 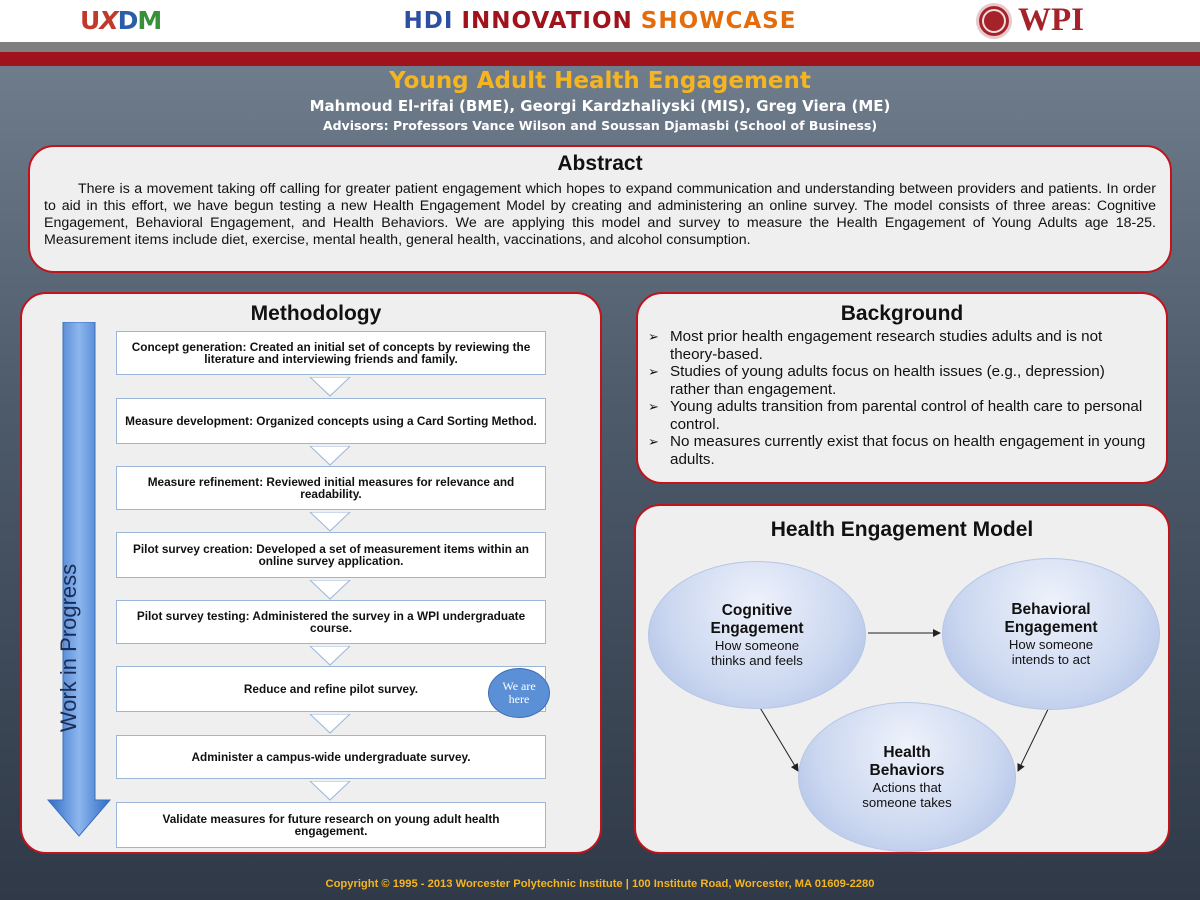 What do you see at coordinates (79, 579) in the screenshot?
I see `work-in-progress-arrow-icon` at bounding box center [79, 579].